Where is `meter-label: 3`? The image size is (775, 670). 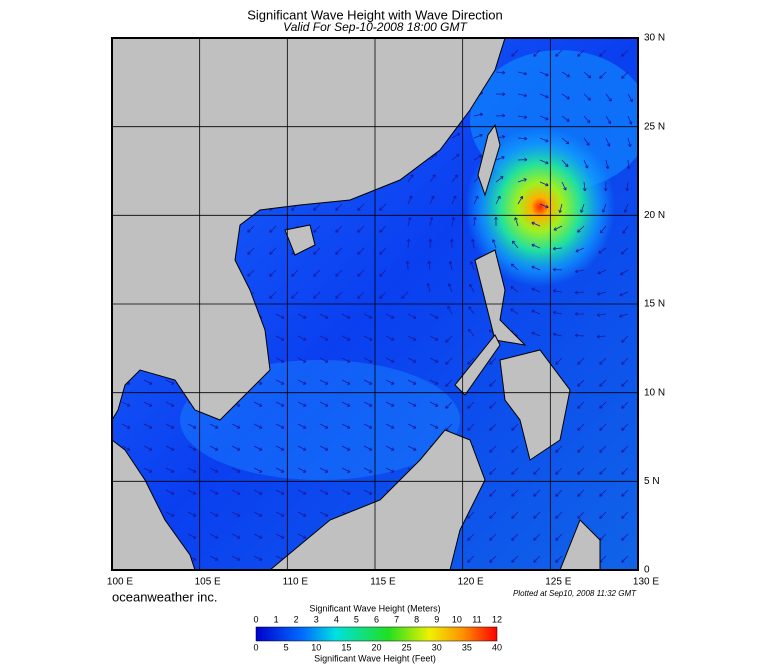 meter-label: 3 is located at coordinates (316, 619).